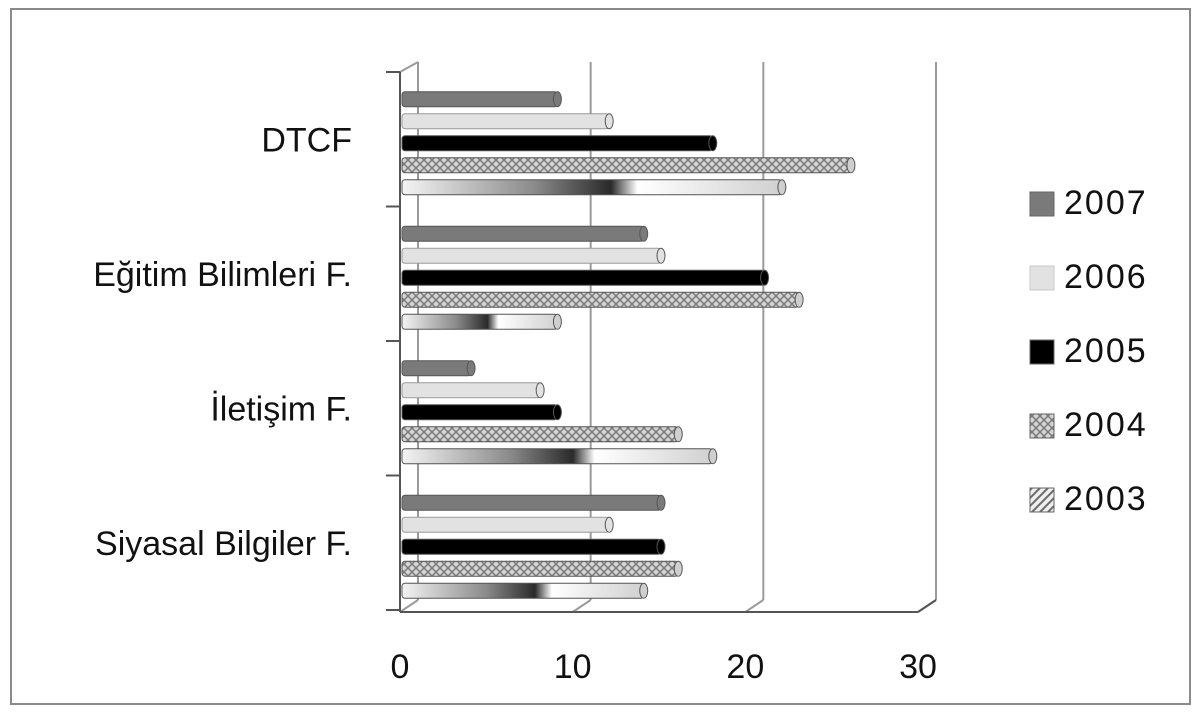 The height and width of the screenshot is (714, 1203). What do you see at coordinates (1042, 426) in the screenshot?
I see `legend-swatch-2004` at bounding box center [1042, 426].